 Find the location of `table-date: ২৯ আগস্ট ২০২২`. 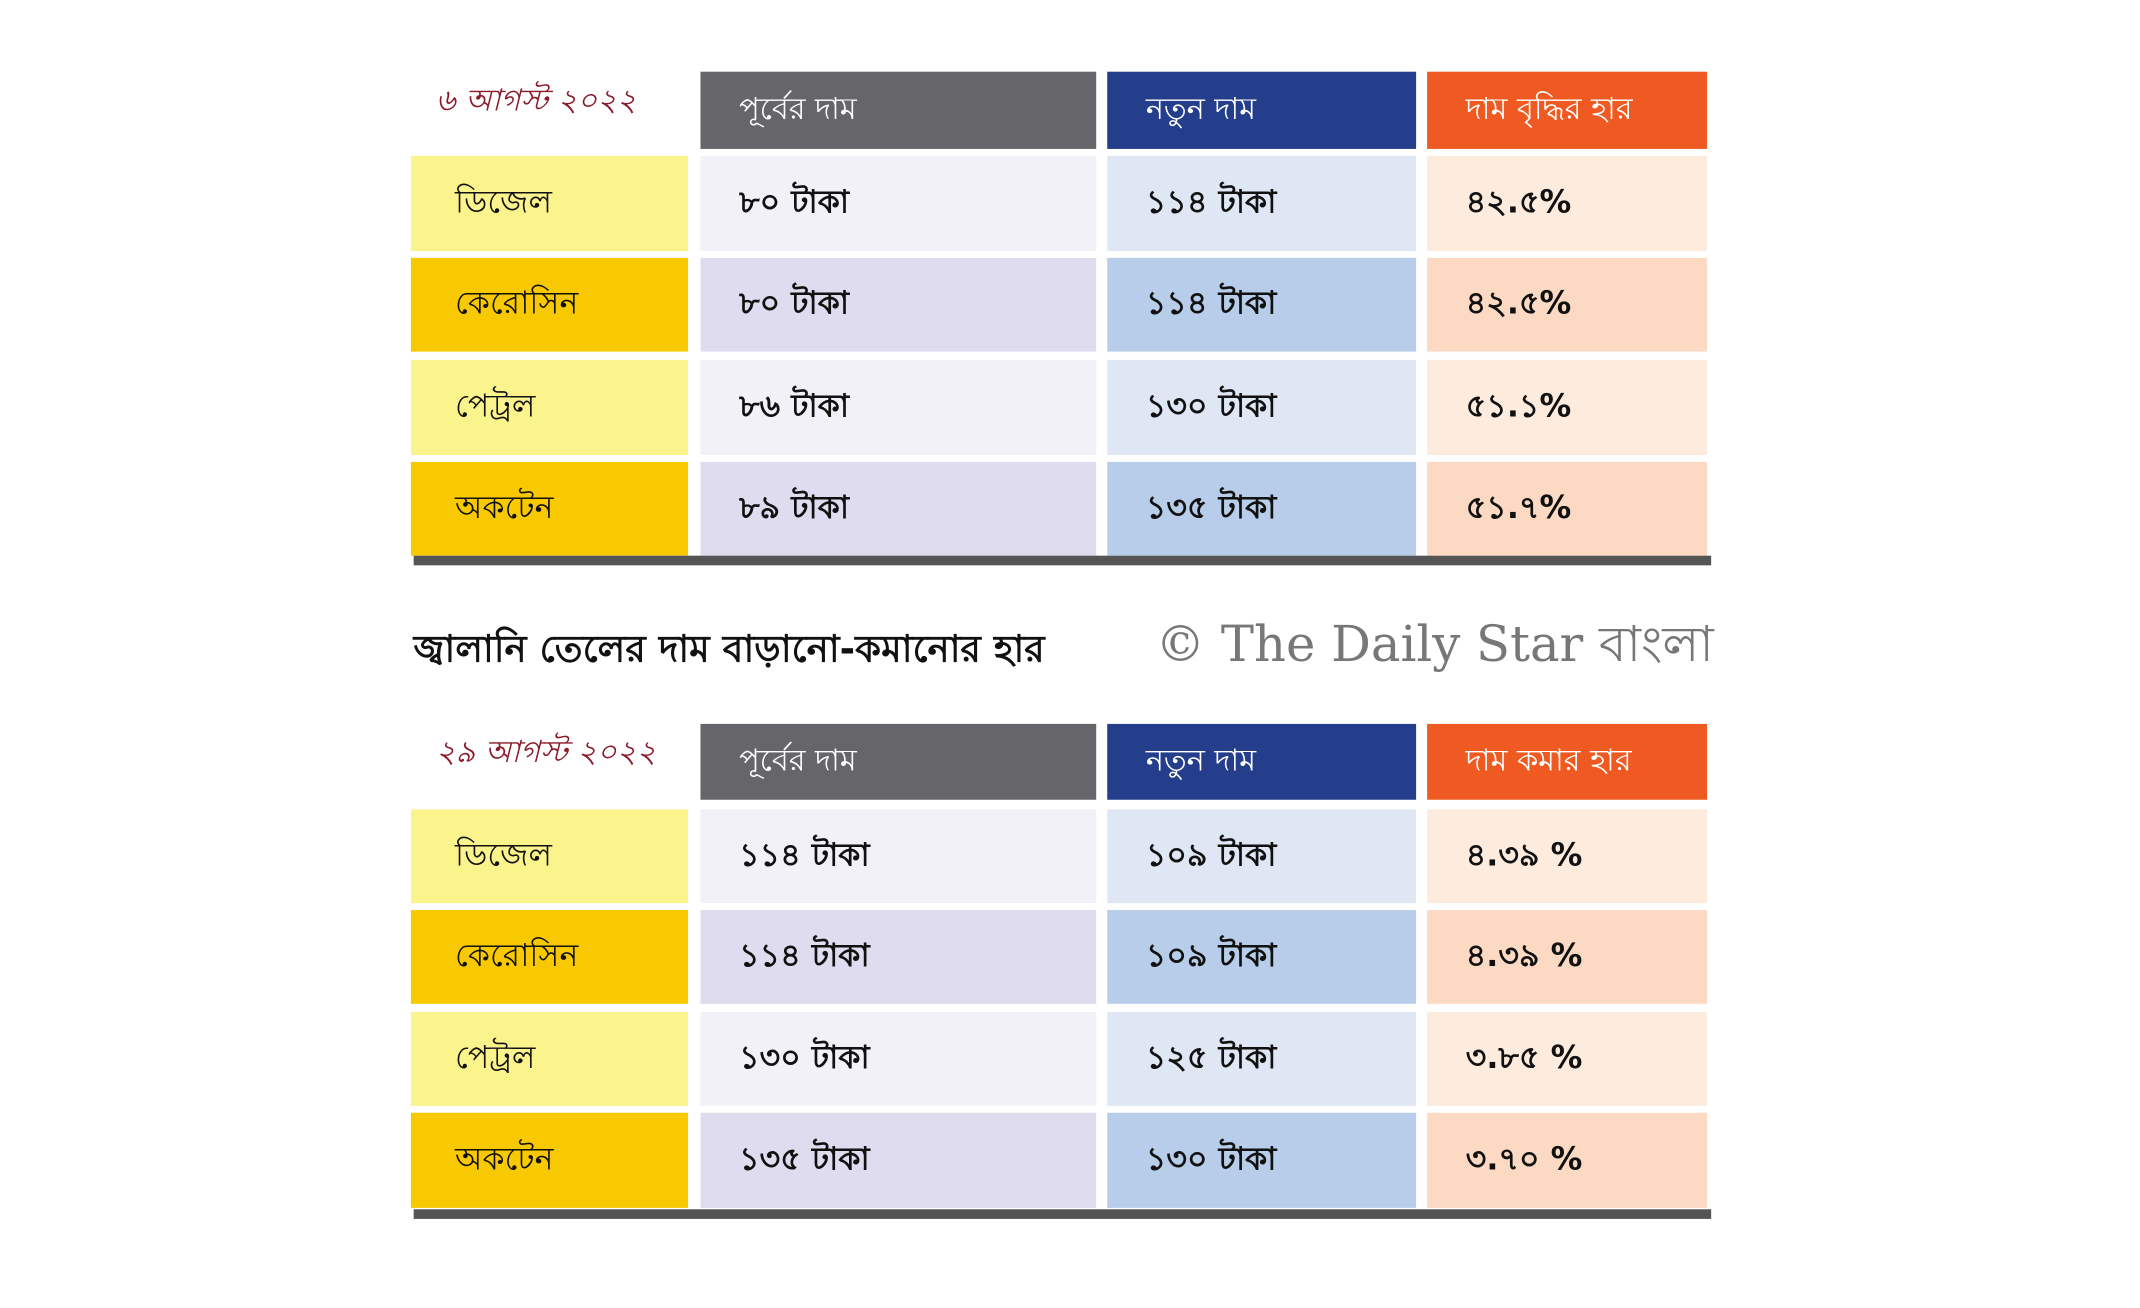

table-date: ২৯ আগস্ট ২০২২ is located at coordinates (546, 751).